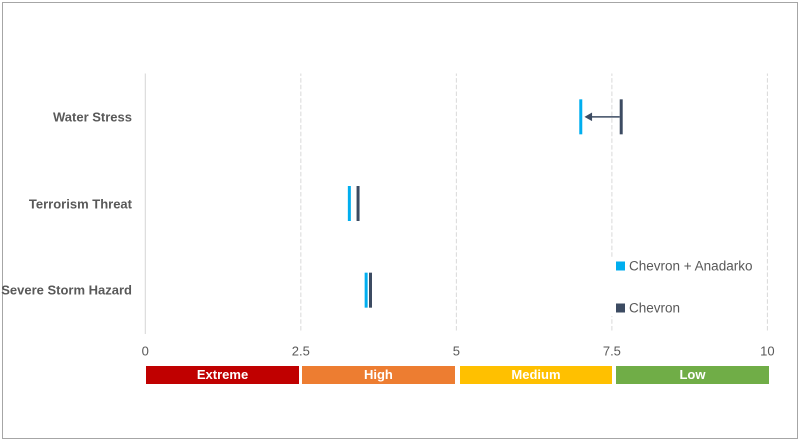 The width and height of the screenshot is (800, 442). Describe the element at coordinates (691, 265) in the screenshot. I see `legend-label: Chevron + Anadarko` at that location.